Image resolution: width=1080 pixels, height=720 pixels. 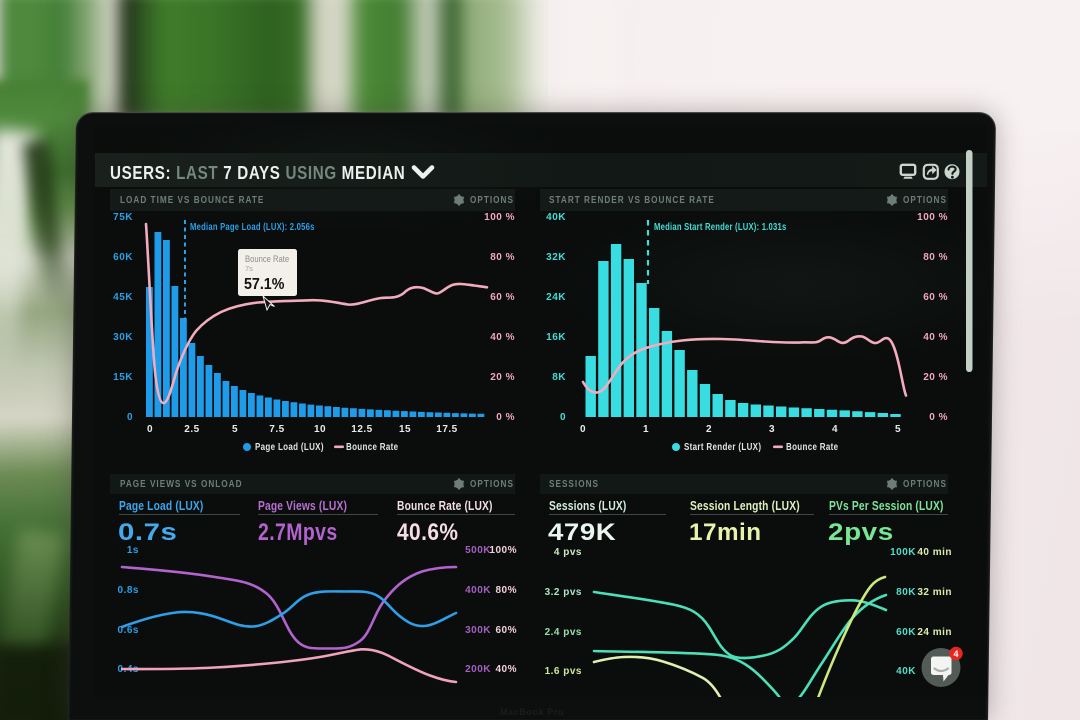 I want to click on svg-text: 7s, so click(x=249, y=268).